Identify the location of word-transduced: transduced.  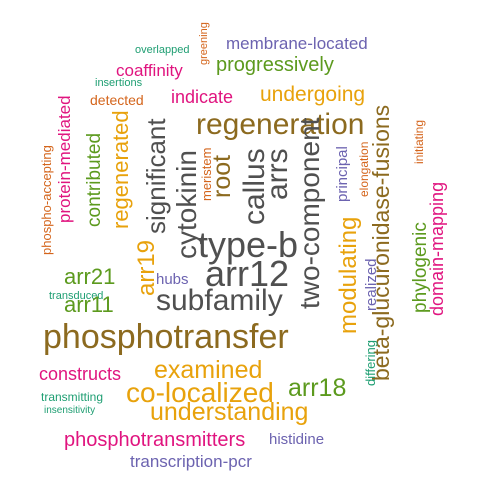
(76, 296).